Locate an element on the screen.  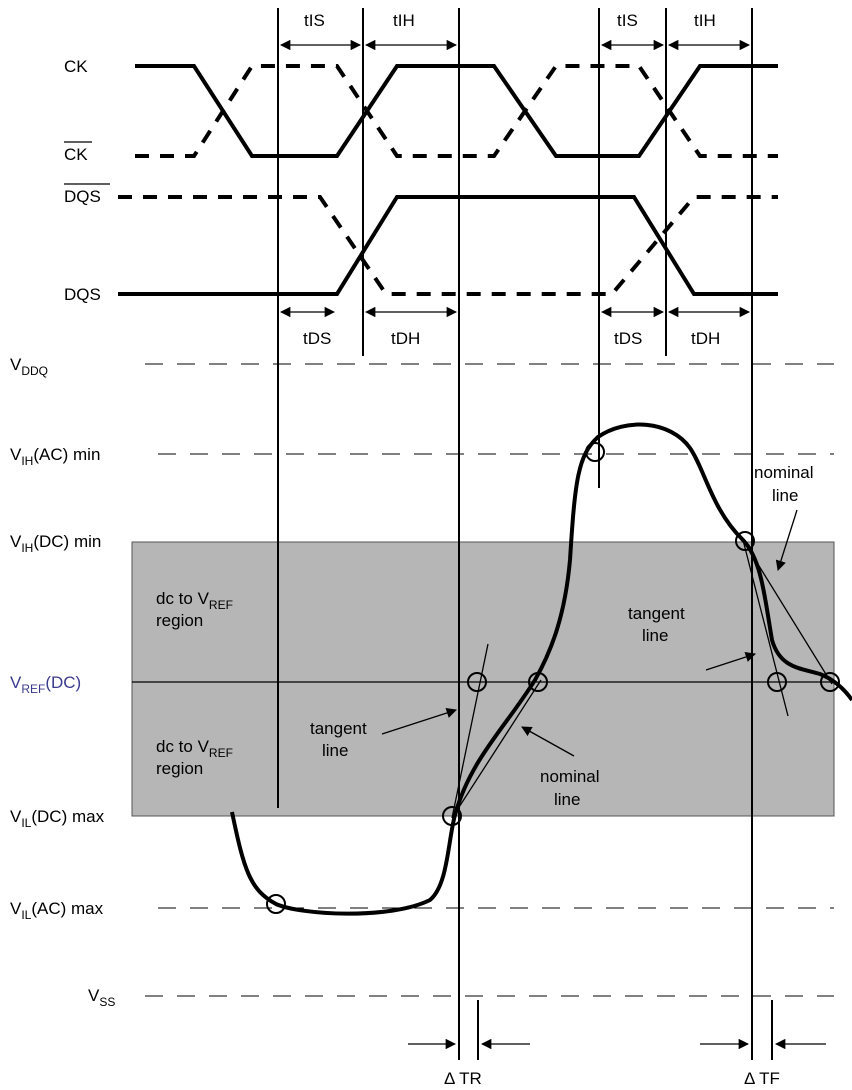
tangent-pointer-right is located at coordinates (730, 661).